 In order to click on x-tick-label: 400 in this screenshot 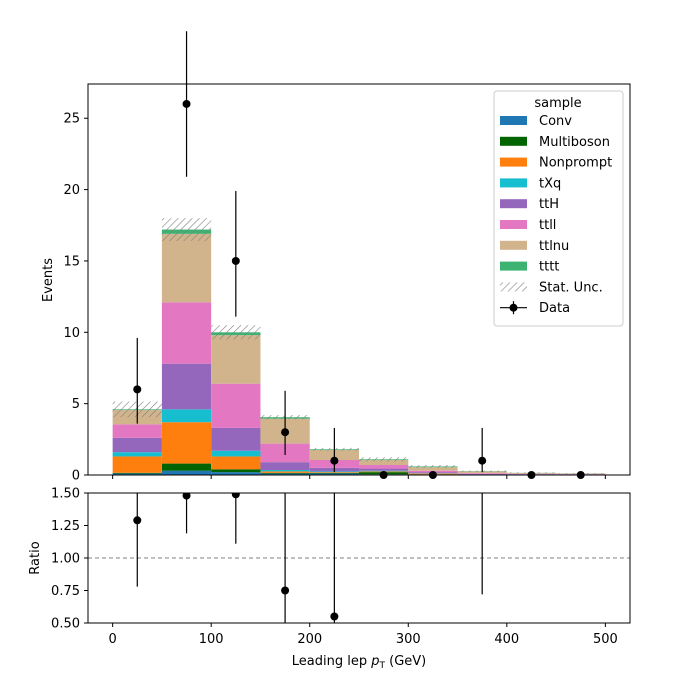, I will do `click(506, 639)`.